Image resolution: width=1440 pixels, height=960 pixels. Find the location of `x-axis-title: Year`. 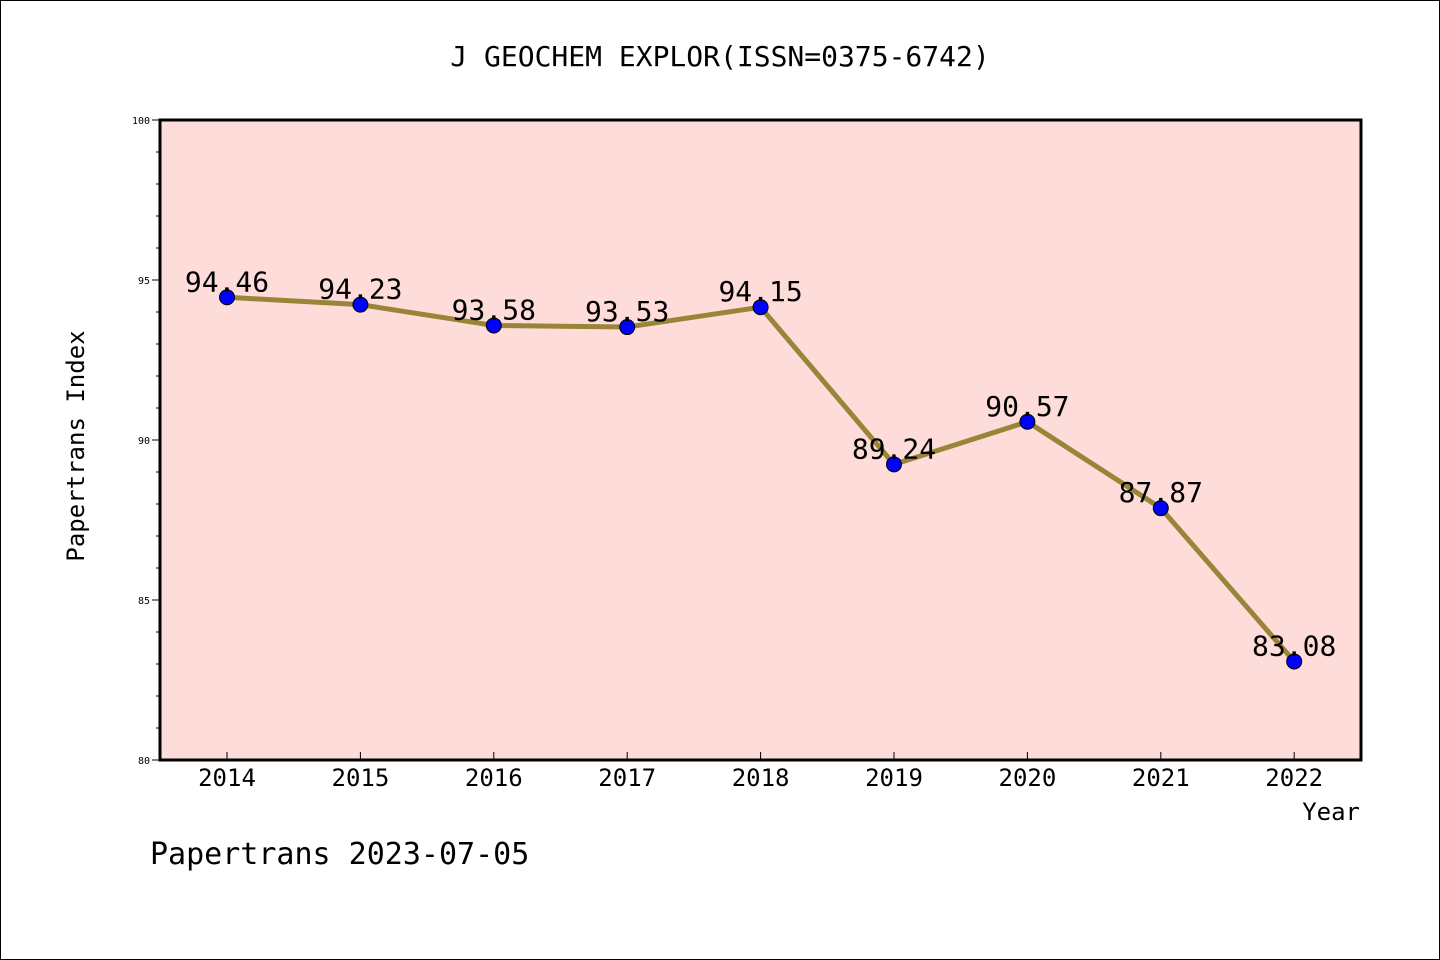

x-axis-title: Year is located at coordinates (1331, 812).